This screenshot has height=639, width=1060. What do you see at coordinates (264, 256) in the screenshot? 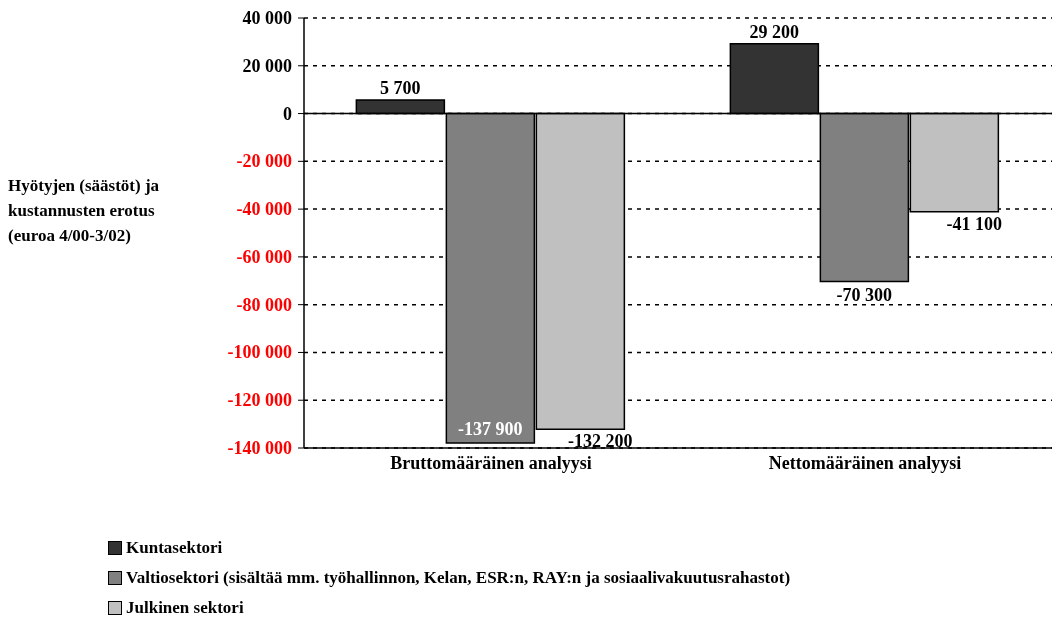
I see `y-tick-label: -60 000` at bounding box center [264, 256].